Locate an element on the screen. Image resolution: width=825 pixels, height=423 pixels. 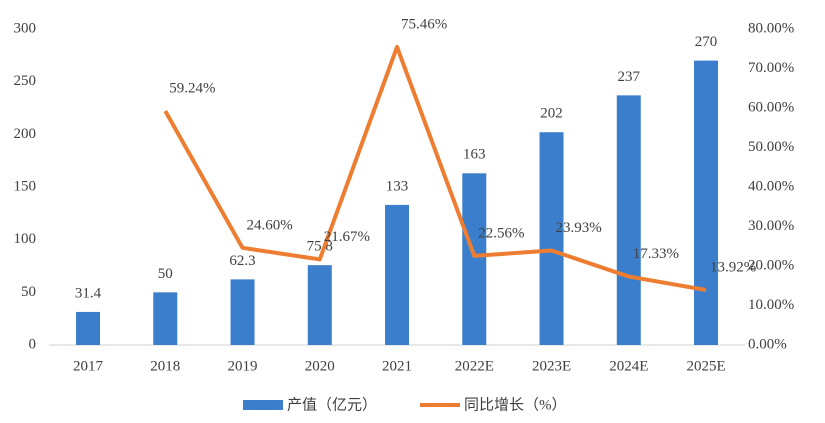
y2-tick-label: 0.00% is located at coordinates (767, 344).